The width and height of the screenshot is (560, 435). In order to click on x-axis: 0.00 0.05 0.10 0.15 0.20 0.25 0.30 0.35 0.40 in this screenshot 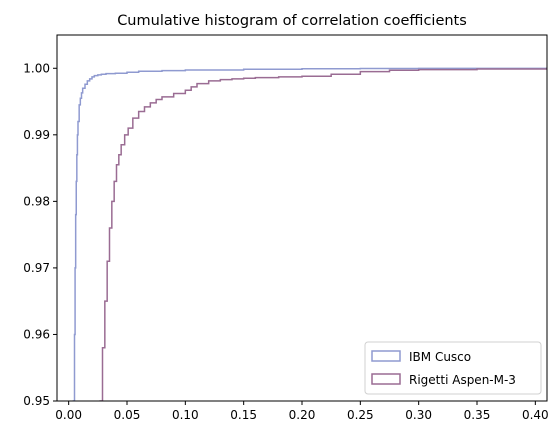, I will do `click(302, 411)`.